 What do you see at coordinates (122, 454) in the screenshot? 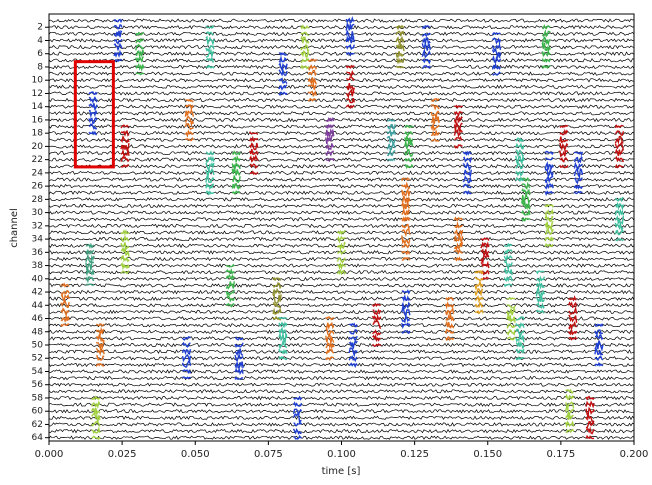
I see `x-tick-label: 0.025` at bounding box center [122, 454].